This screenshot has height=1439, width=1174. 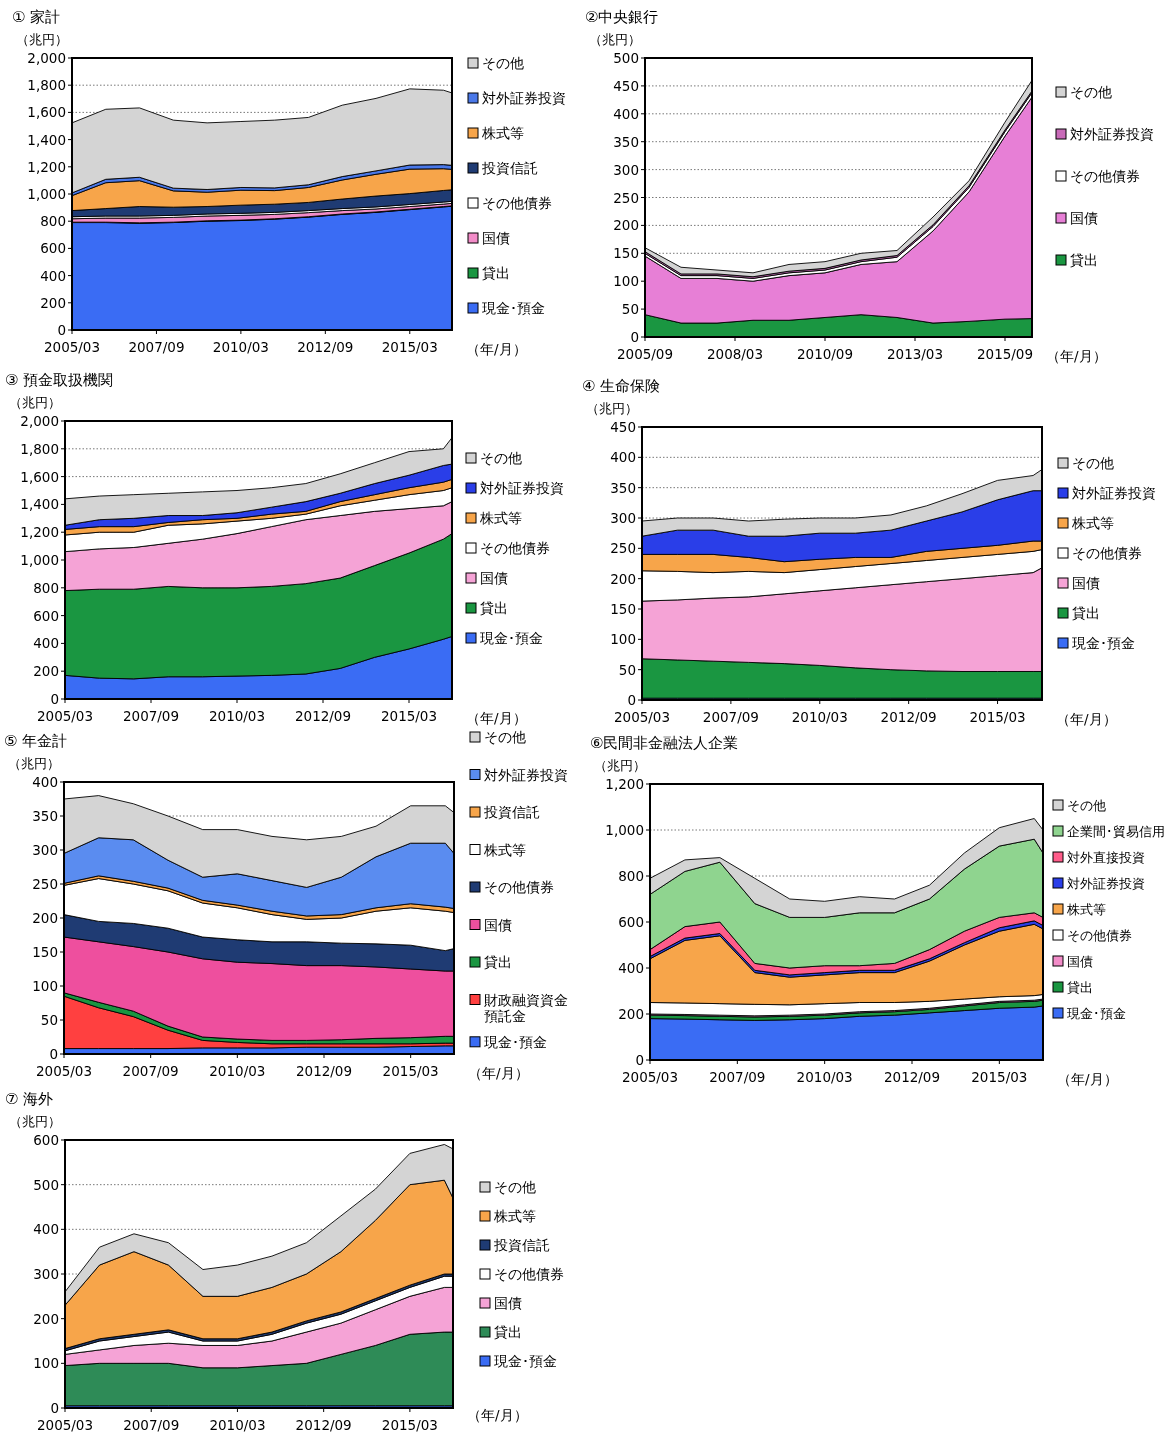 I want to click on y-tick-label: 350, so click(x=45, y=816).